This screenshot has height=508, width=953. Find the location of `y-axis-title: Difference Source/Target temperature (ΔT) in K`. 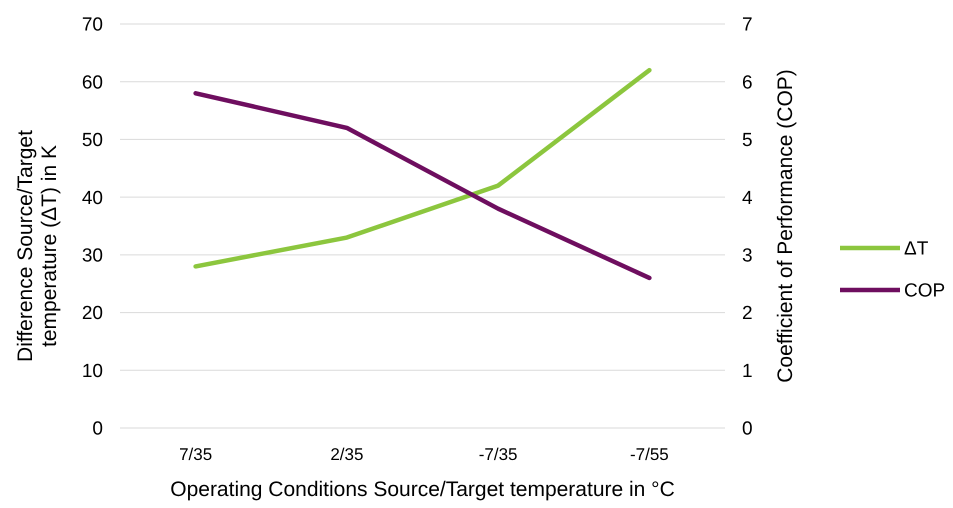

y-axis-title: Difference Source/Target temperature (ΔT) in K is located at coordinates (37, 246).